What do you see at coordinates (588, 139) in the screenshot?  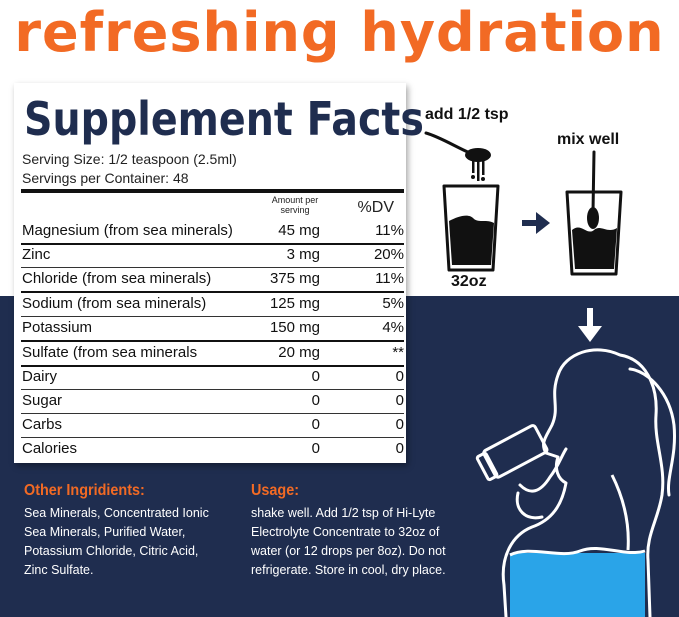 I see `step-mix-label: mix well` at bounding box center [588, 139].